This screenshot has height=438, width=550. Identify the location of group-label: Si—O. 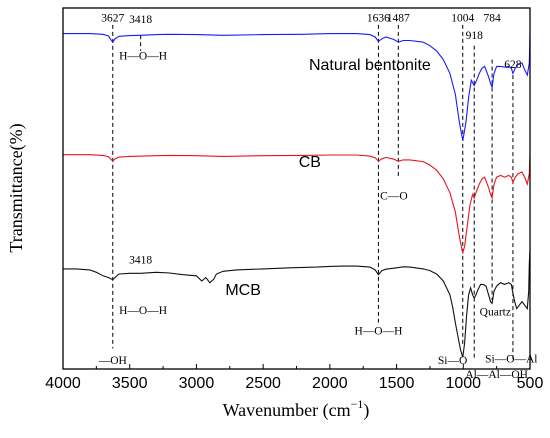
(452, 361).